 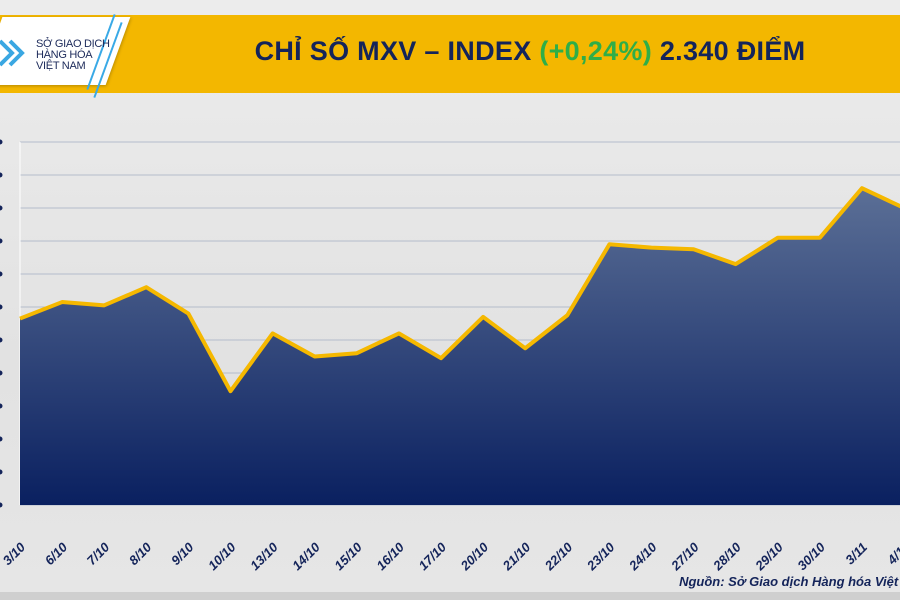 I want to click on x-tick-label: 28/10, so click(x=726, y=556).